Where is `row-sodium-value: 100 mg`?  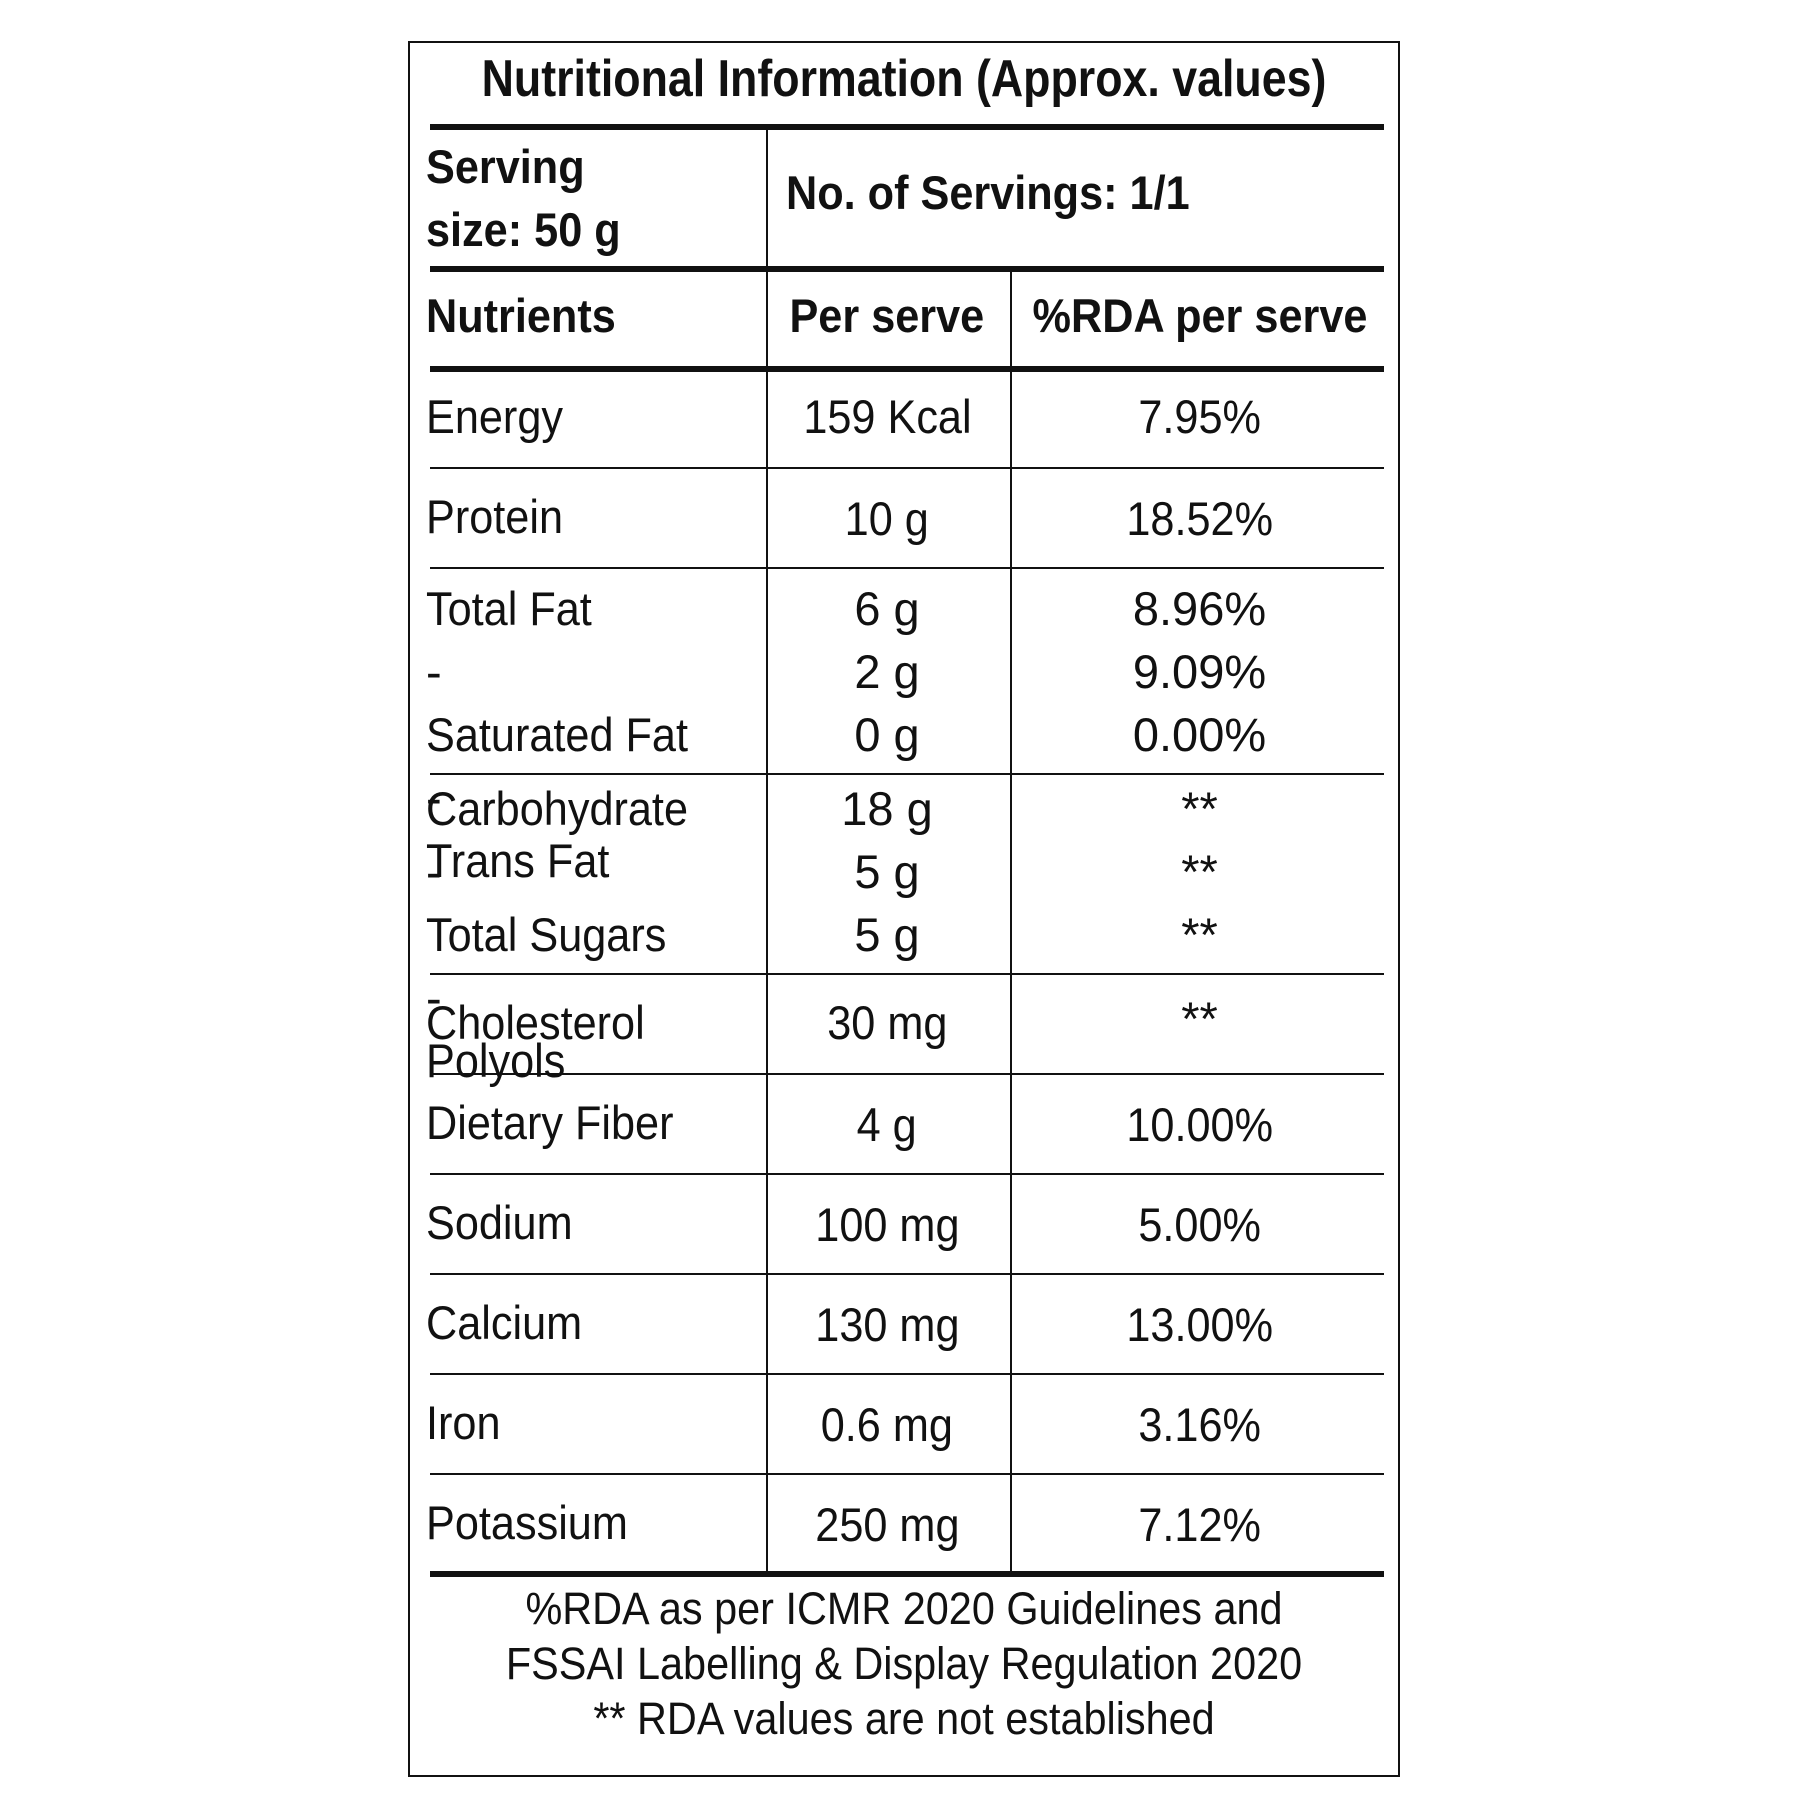 row-sodium-value: 100 mg is located at coordinates (887, 1224).